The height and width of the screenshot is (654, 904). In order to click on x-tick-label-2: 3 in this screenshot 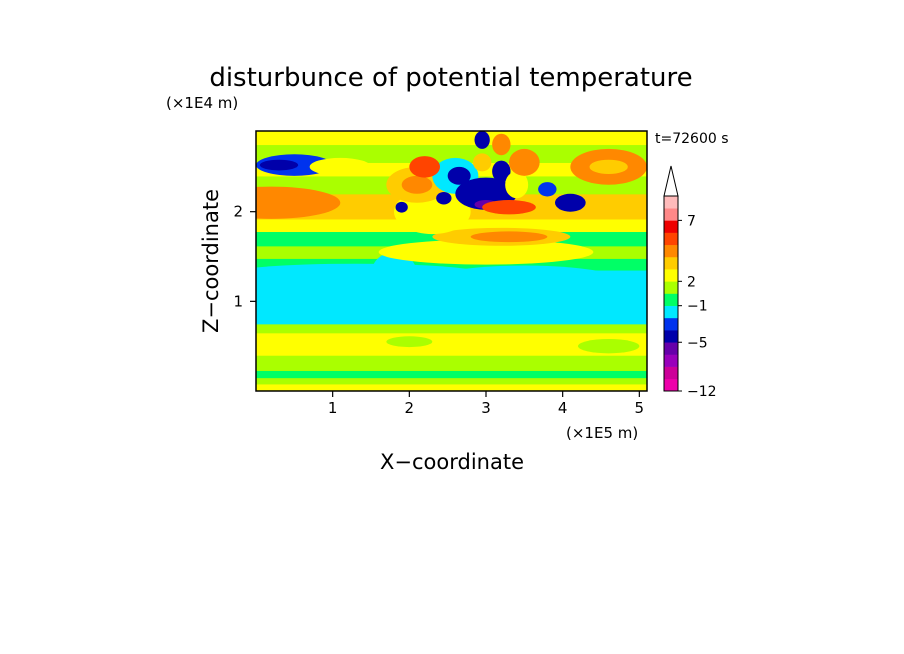, I will do `click(486, 408)`.